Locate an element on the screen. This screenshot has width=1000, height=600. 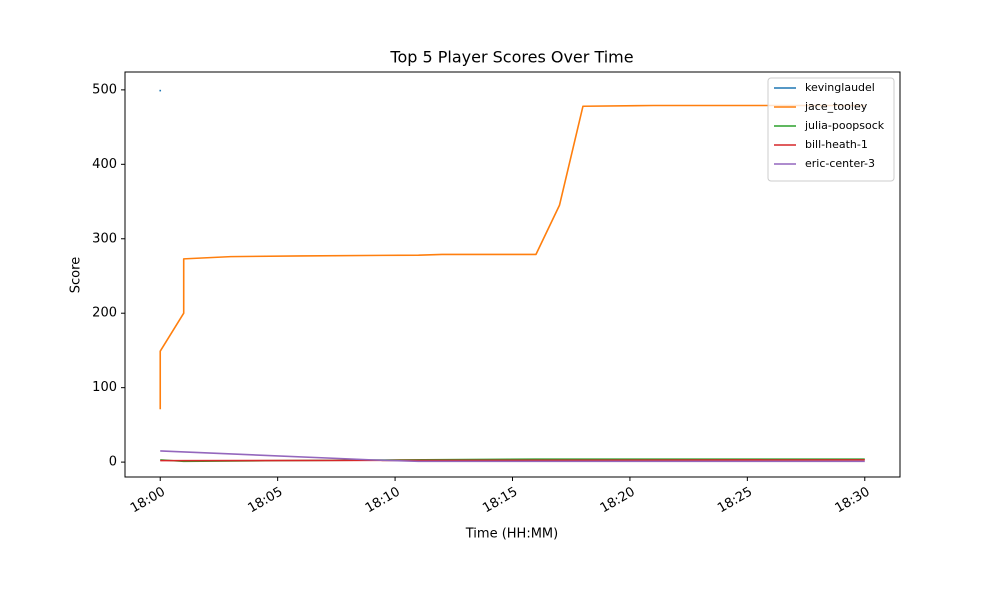
legend-box is located at coordinates (831, 129).